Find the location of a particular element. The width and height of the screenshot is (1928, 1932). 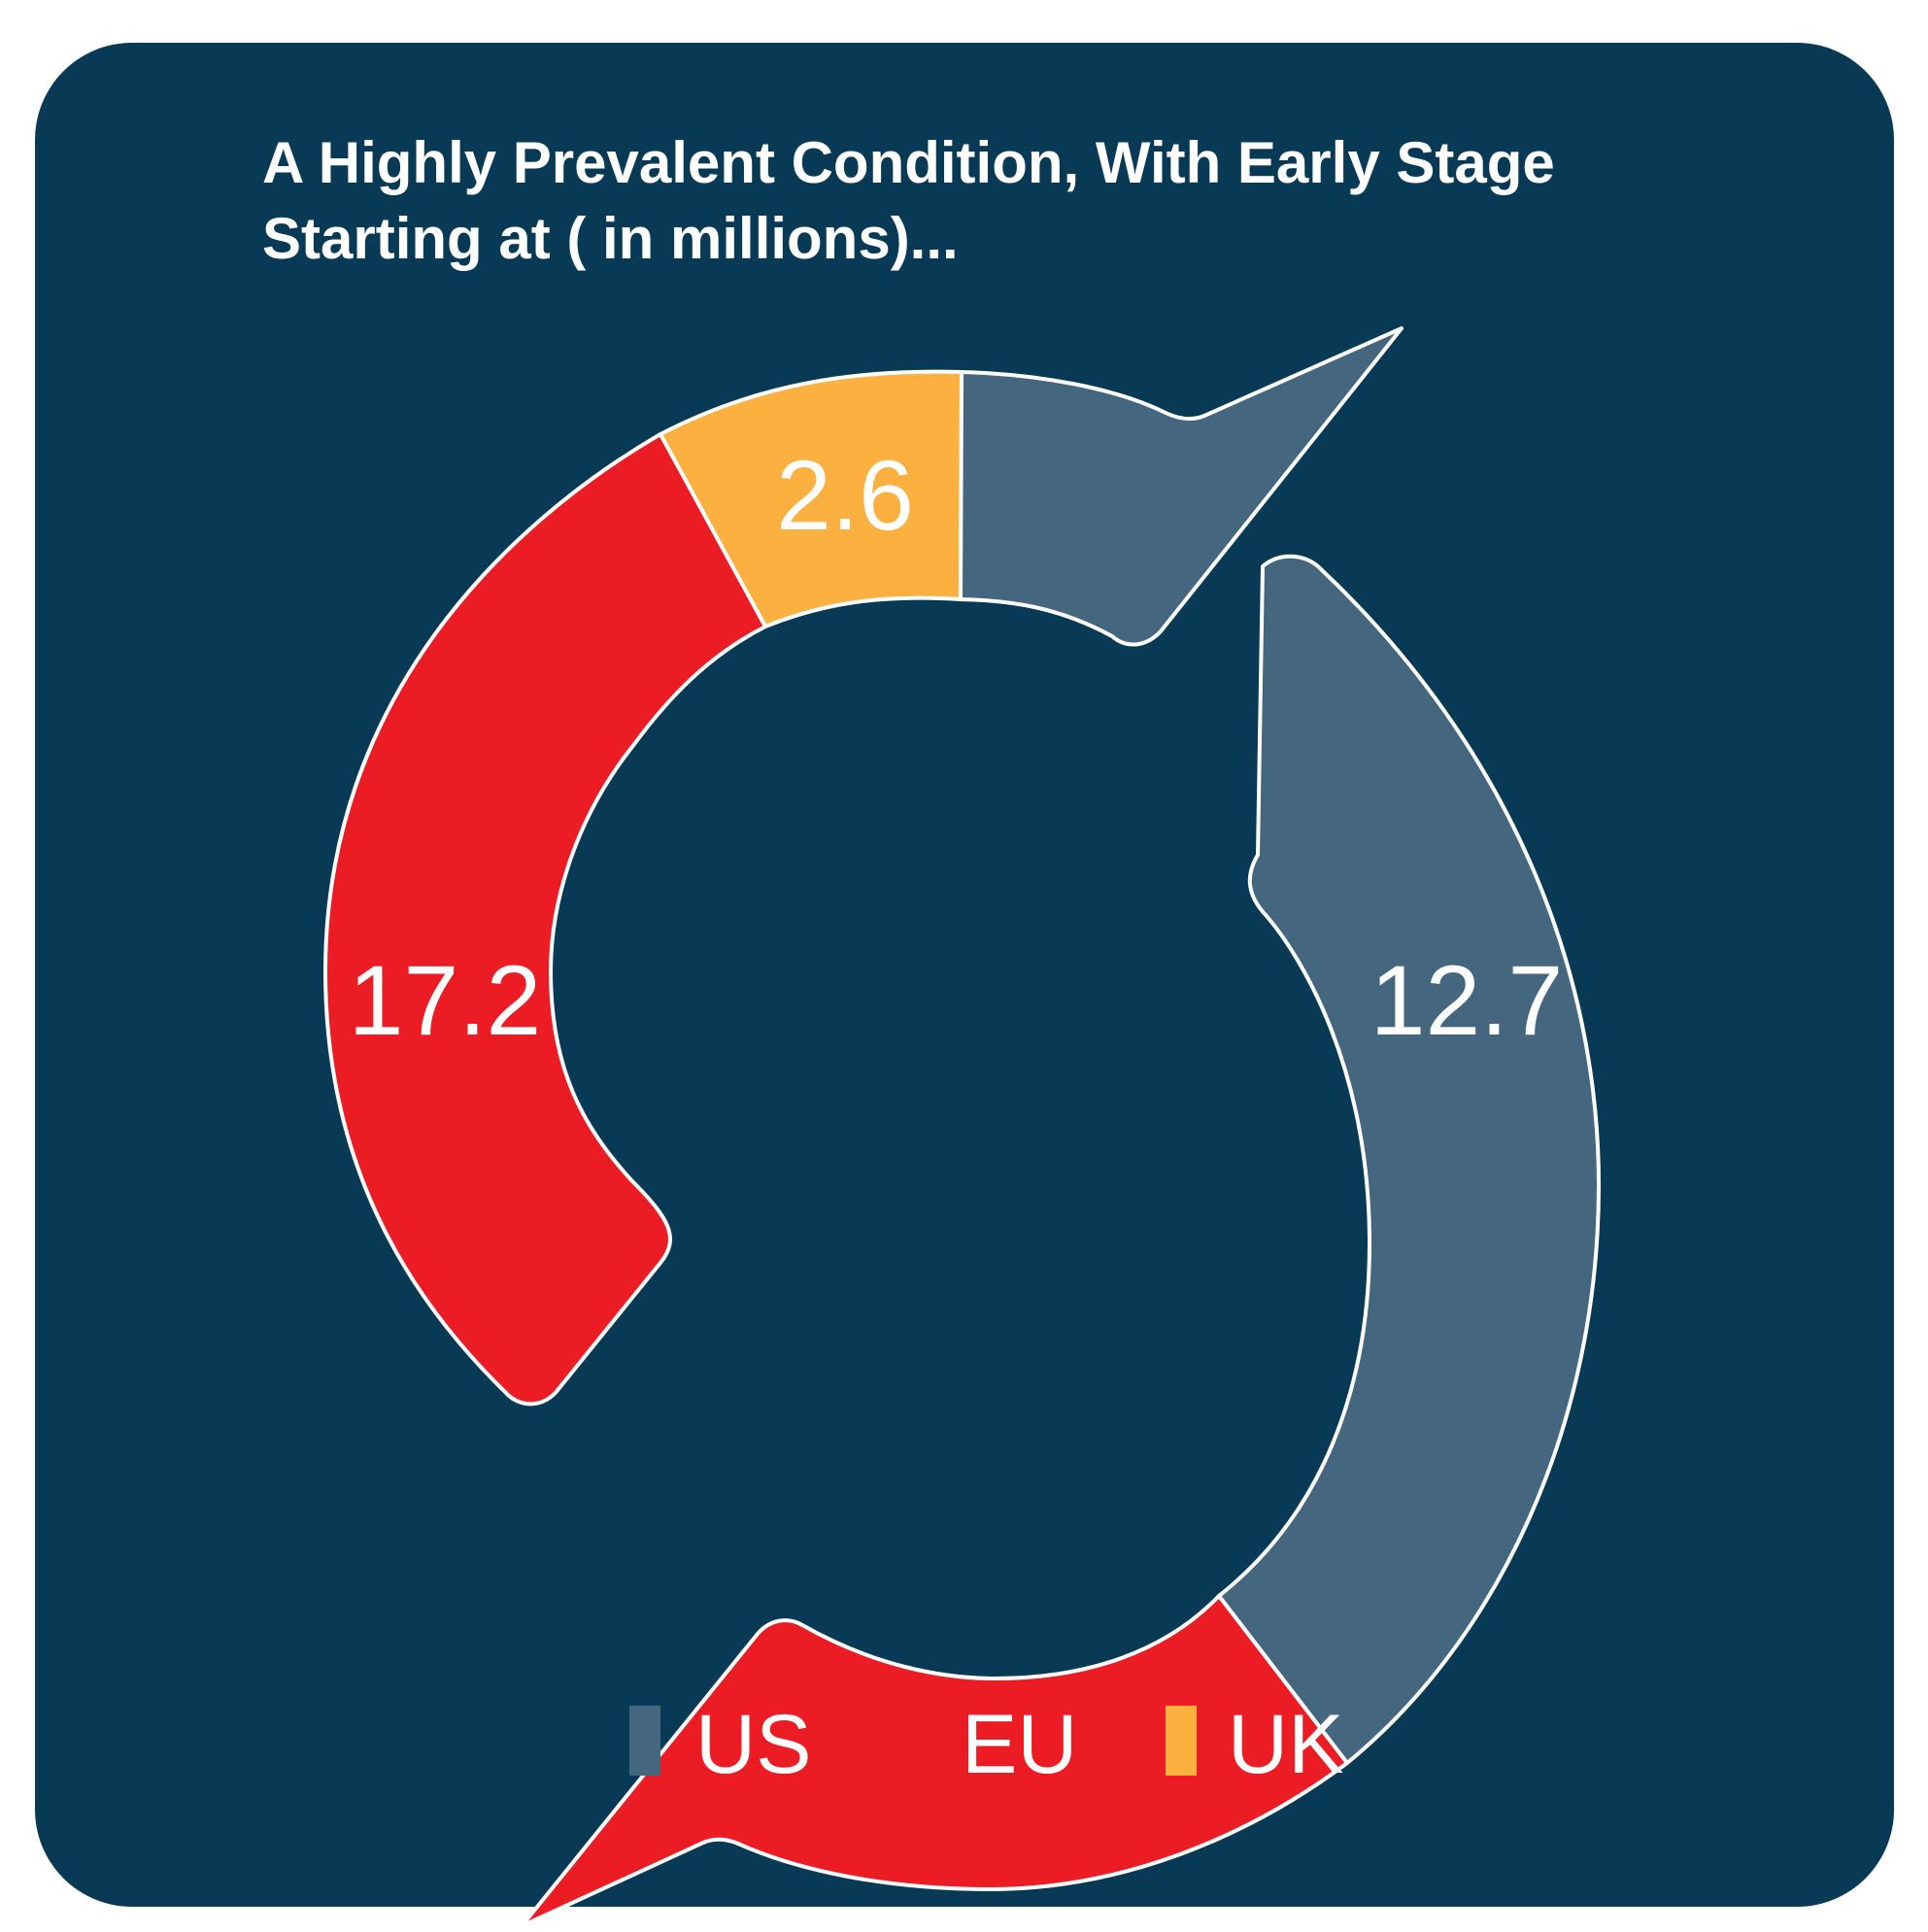

legend: US EU UK is located at coordinates (986, 1744).